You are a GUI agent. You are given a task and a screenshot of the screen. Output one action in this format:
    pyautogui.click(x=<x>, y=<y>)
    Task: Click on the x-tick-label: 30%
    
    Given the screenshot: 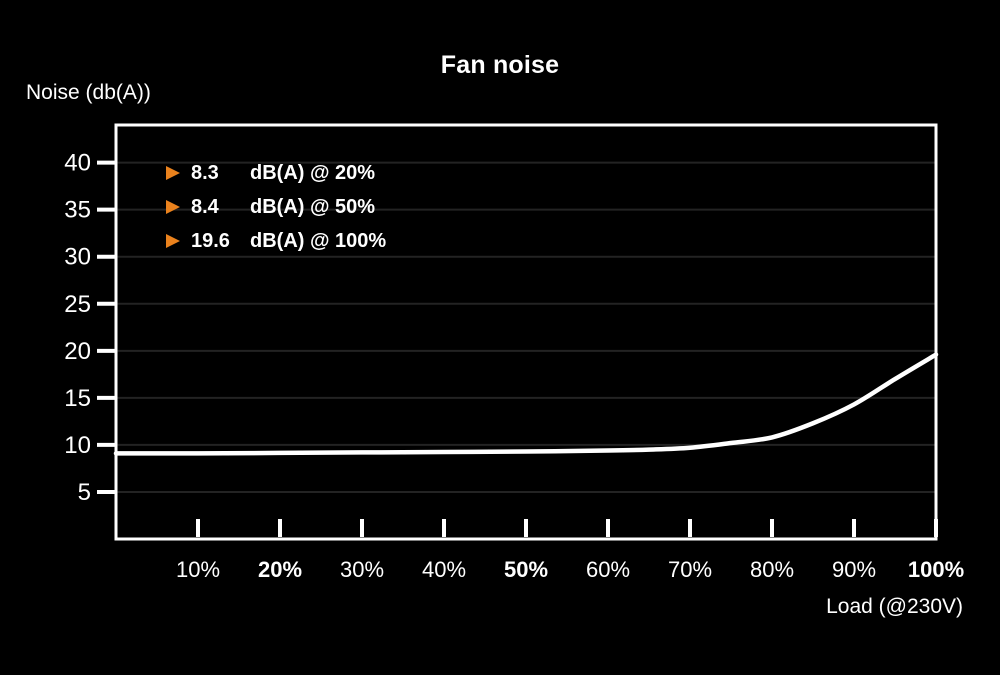 What is the action you would take?
    pyautogui.click(x=362, y=569)
    